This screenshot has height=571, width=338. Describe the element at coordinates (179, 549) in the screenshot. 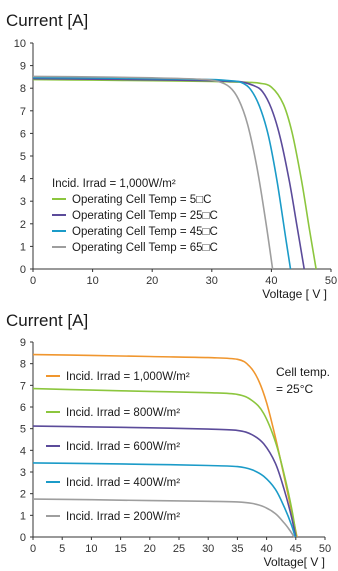

I see `x-tick-label: 25` at that location.